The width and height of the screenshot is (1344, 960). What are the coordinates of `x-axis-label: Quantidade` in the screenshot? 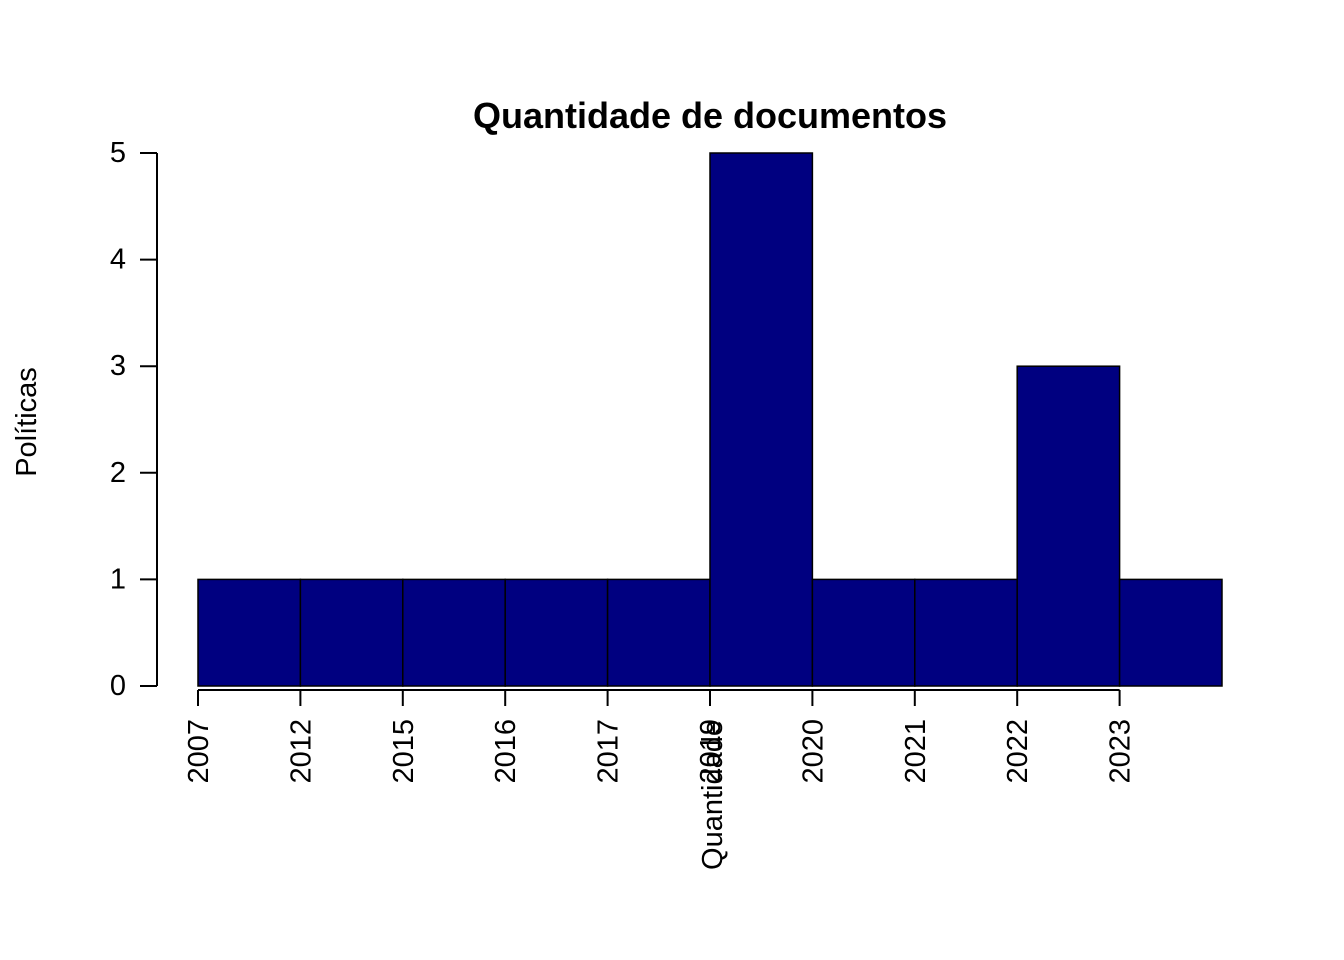 It's located at (713, 795).